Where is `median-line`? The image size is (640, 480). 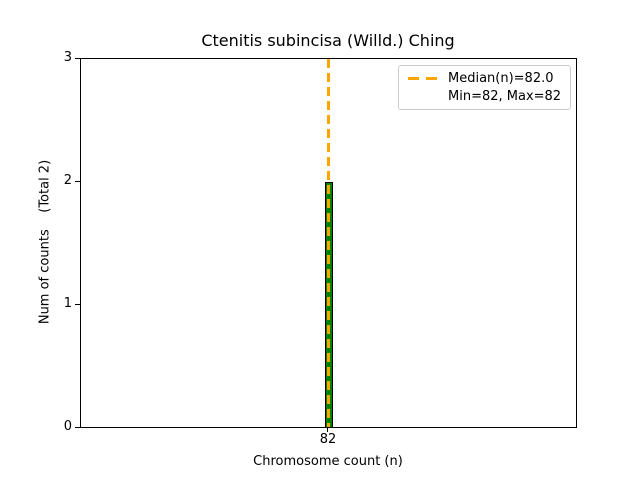
median-line is located at coordinates (328, 243).